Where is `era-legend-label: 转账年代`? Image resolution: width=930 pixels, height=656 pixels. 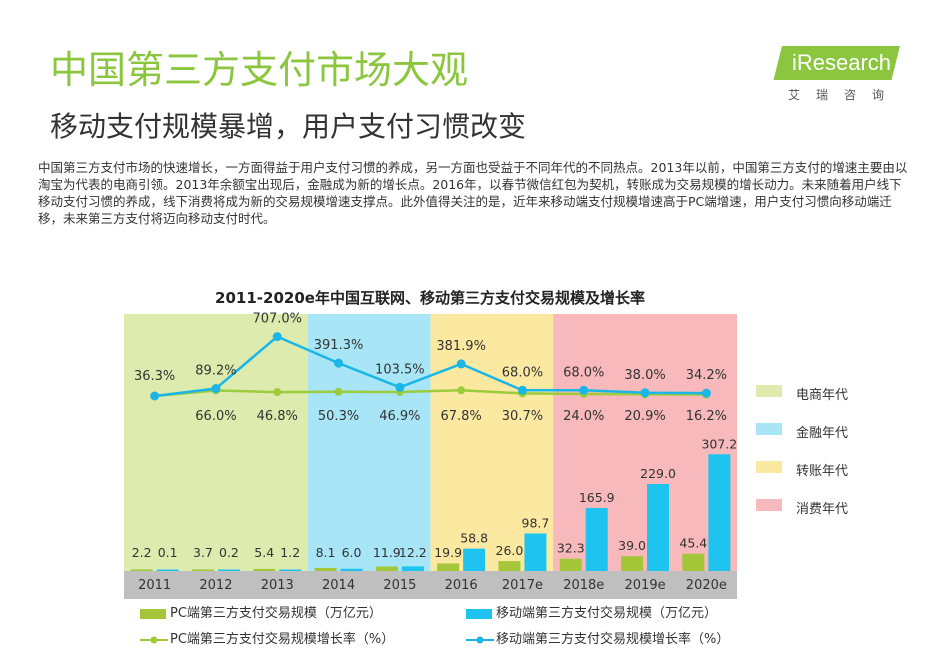 era-legend-label: 转账年代 is located at coordinates (822, 471).